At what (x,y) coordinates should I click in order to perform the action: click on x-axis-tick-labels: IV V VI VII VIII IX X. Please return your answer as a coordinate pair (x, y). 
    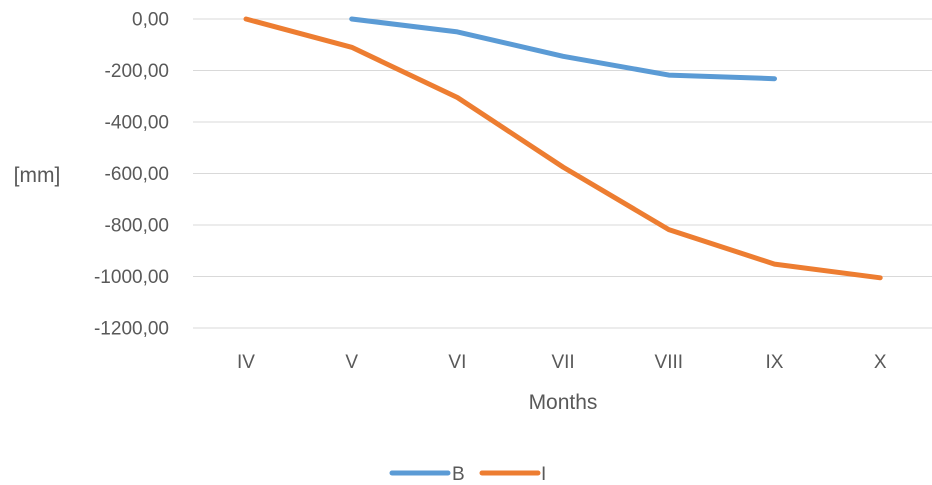
    Looking at the image, I should click on (562, 362).